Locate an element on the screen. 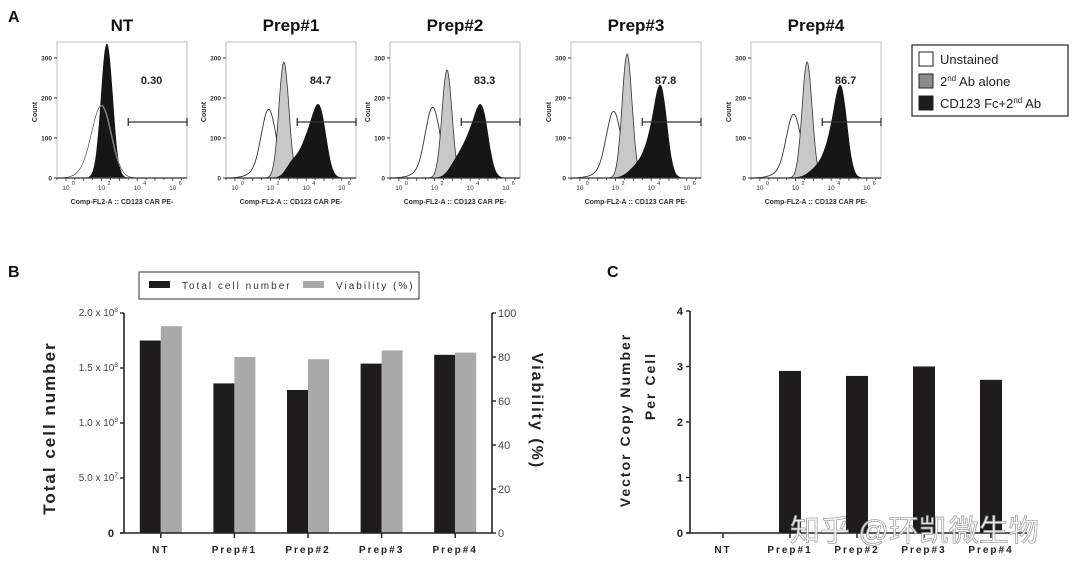 The height and width of the screenshot is (575, 1080). y-tick-label-right: 100 is located at coordinates (507, 314).